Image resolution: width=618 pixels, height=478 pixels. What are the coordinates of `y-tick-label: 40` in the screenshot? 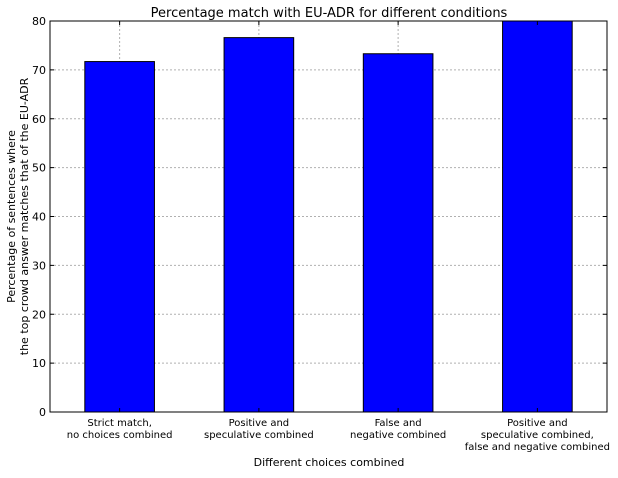 It's located at (39, 217).